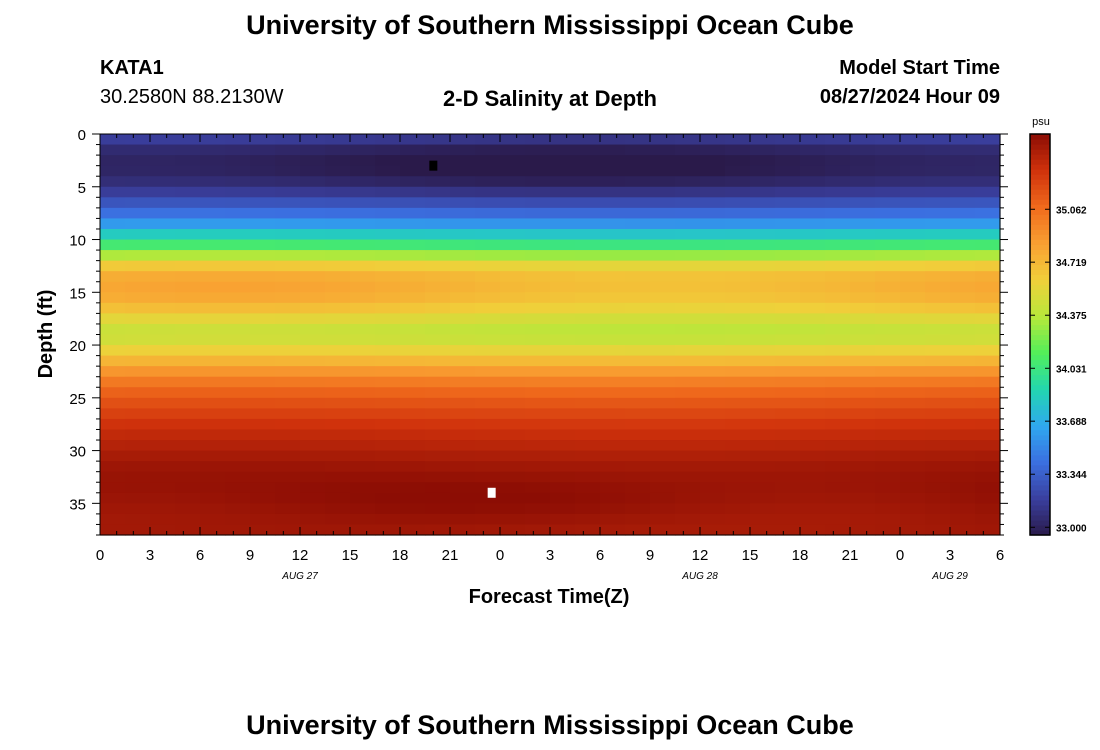 This screenshot has width=1100, height=750. Describe the element at coordinates (1000, 555) in the screenshot. I see `x-tick-label: 6` at that location.